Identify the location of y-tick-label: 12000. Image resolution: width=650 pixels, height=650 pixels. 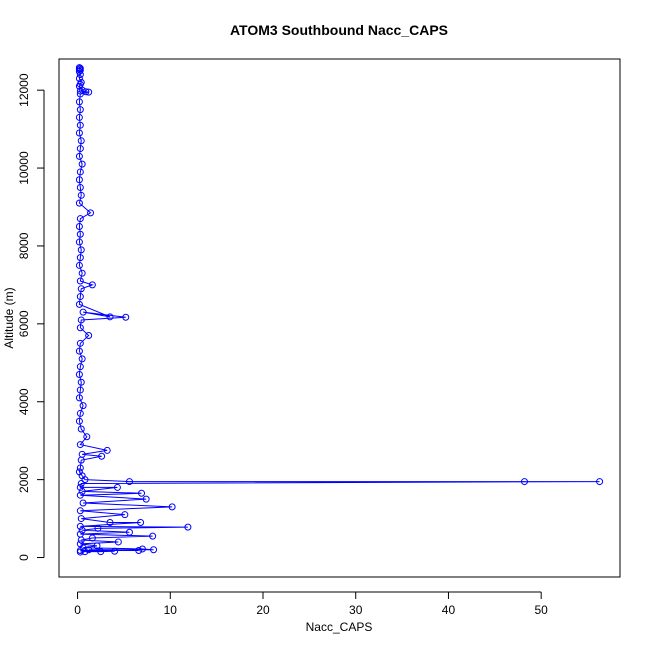
(24, 90).